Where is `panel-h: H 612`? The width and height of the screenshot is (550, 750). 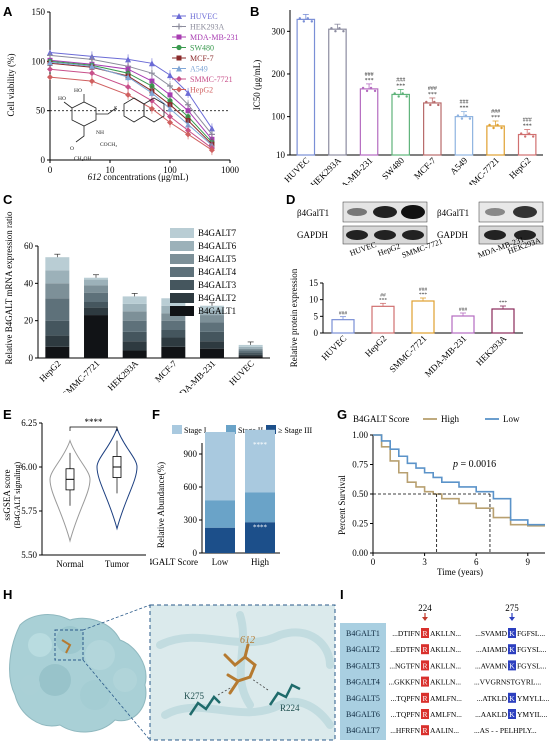
panel-h: H 612 is located at coordinates (170, 665).